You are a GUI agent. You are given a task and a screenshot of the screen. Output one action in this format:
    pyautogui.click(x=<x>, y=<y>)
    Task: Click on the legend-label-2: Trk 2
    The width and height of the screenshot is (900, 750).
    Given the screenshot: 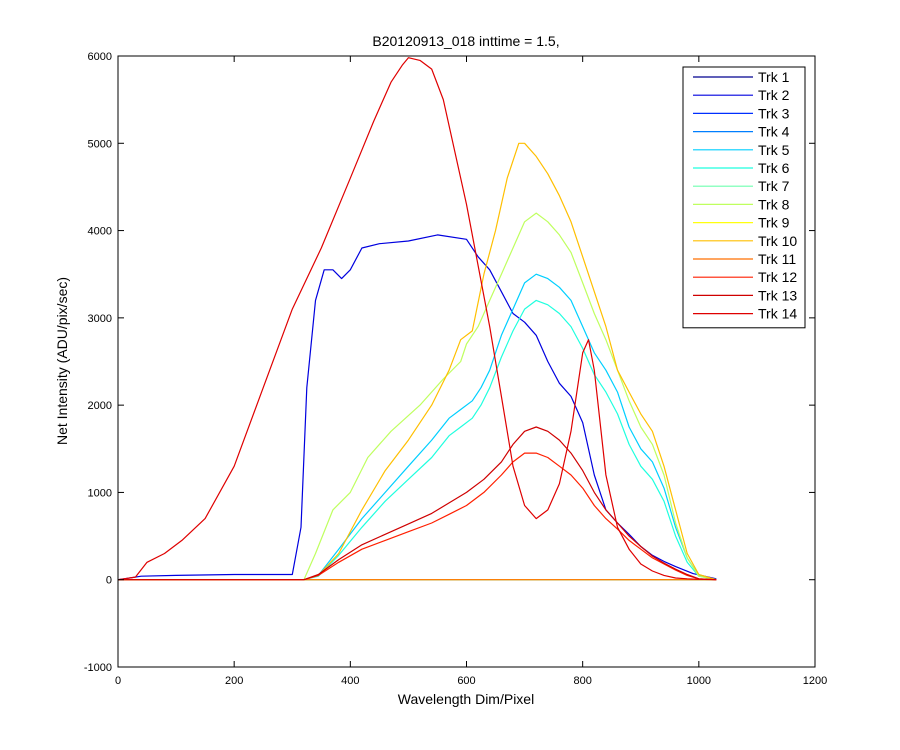 What is the action you would take?
    pyautogui.click(x=774, y=95)
    